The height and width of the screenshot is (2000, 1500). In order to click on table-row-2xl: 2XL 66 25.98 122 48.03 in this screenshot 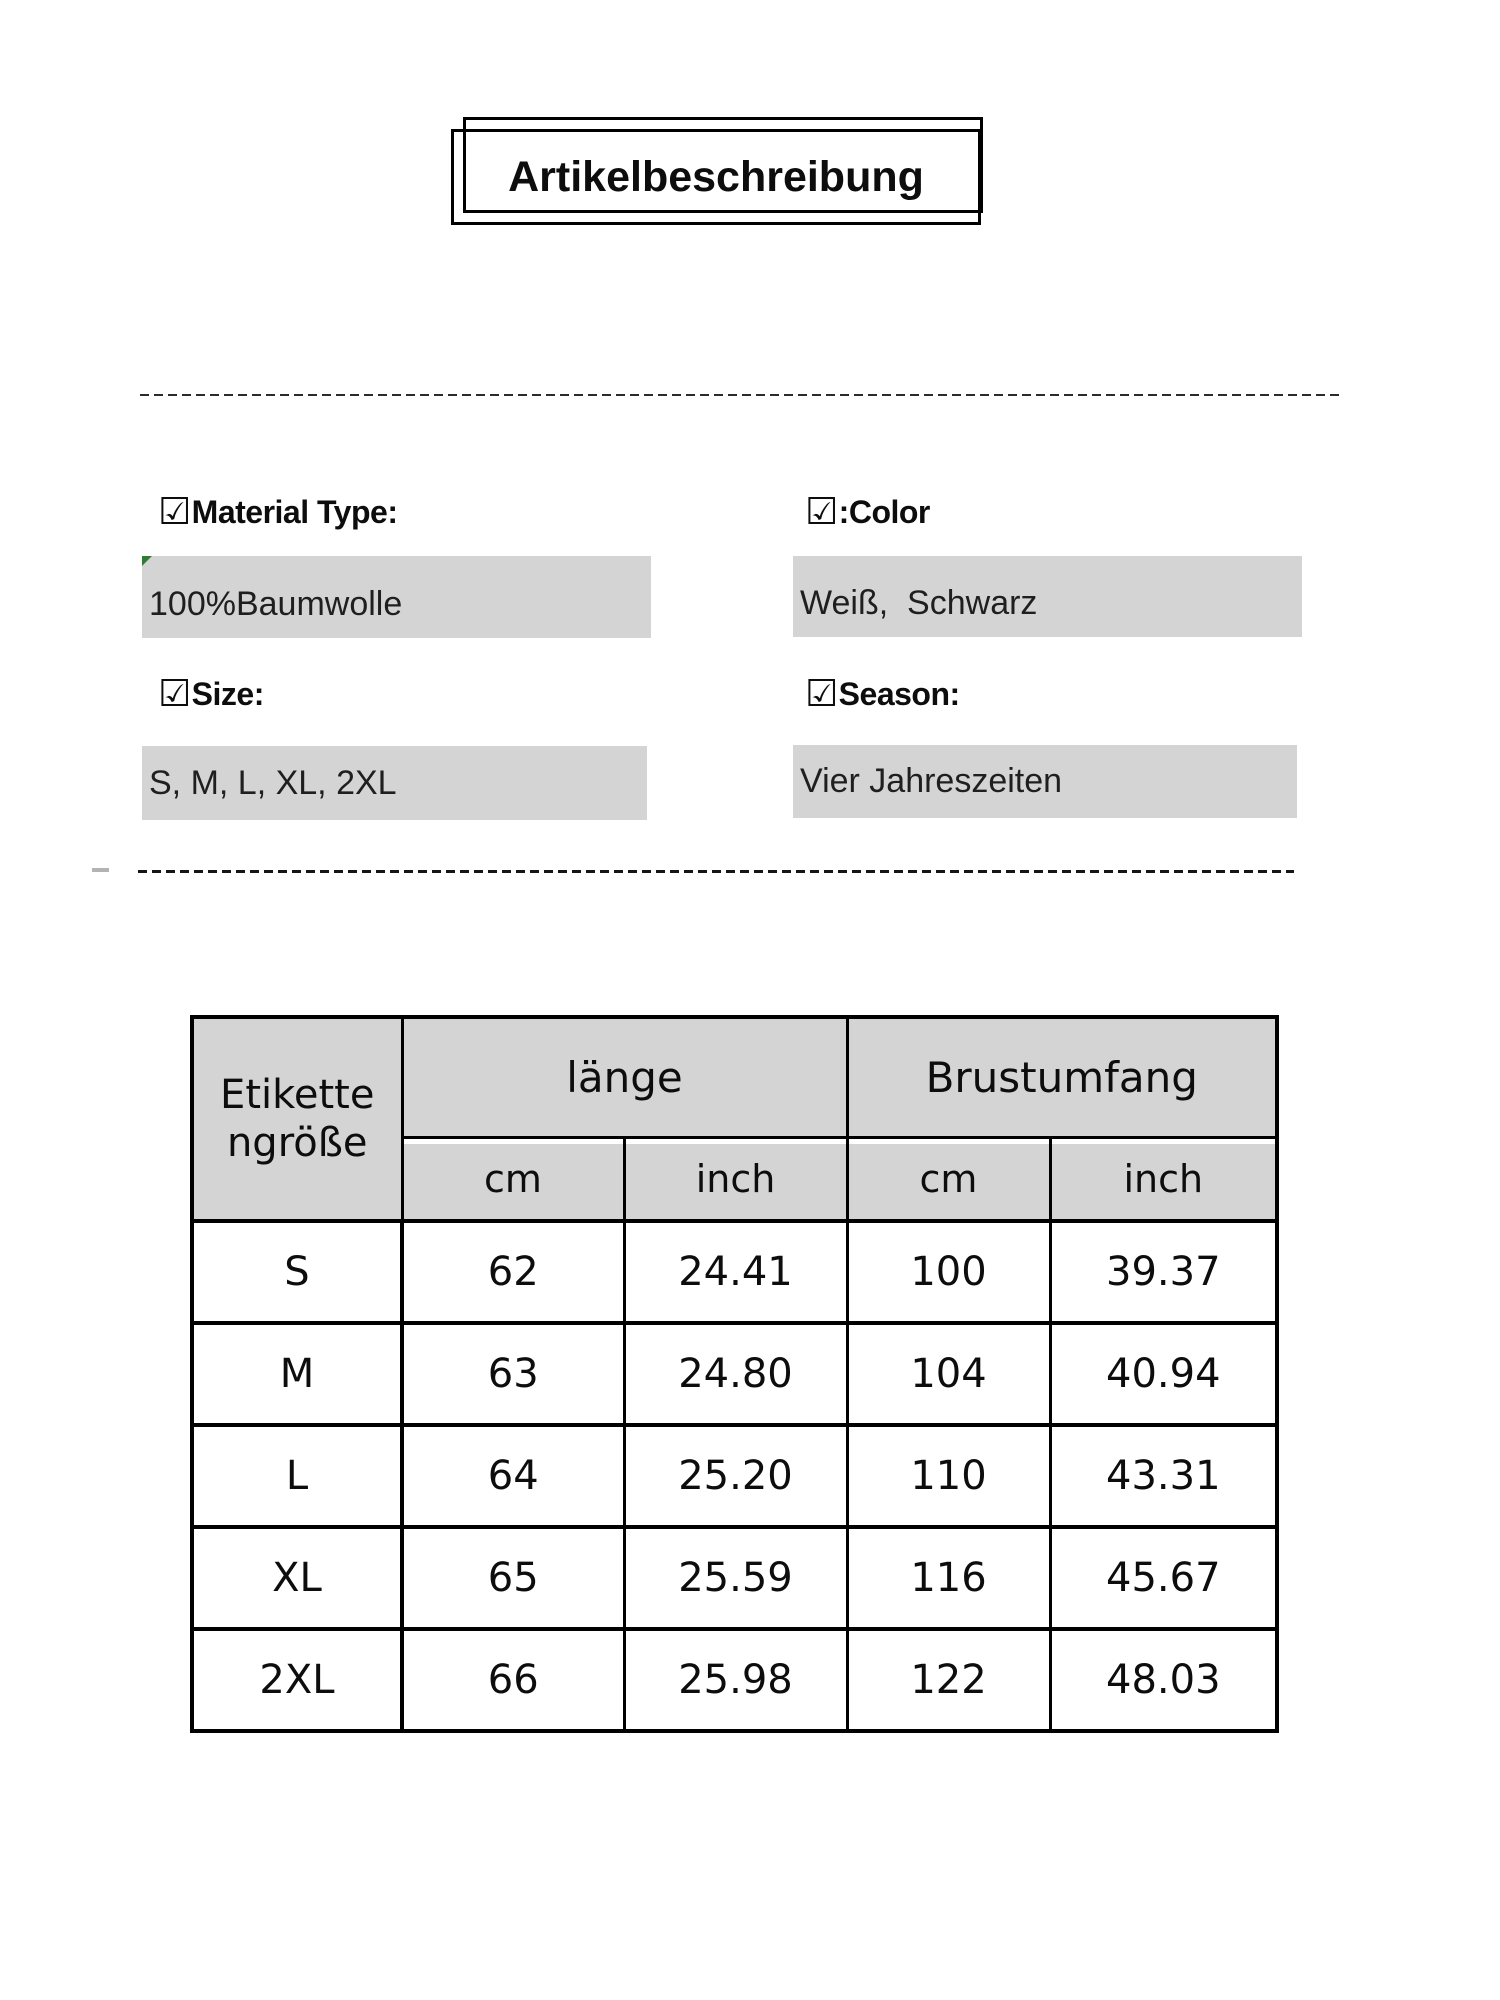, I will do `click(734, 1680)`.